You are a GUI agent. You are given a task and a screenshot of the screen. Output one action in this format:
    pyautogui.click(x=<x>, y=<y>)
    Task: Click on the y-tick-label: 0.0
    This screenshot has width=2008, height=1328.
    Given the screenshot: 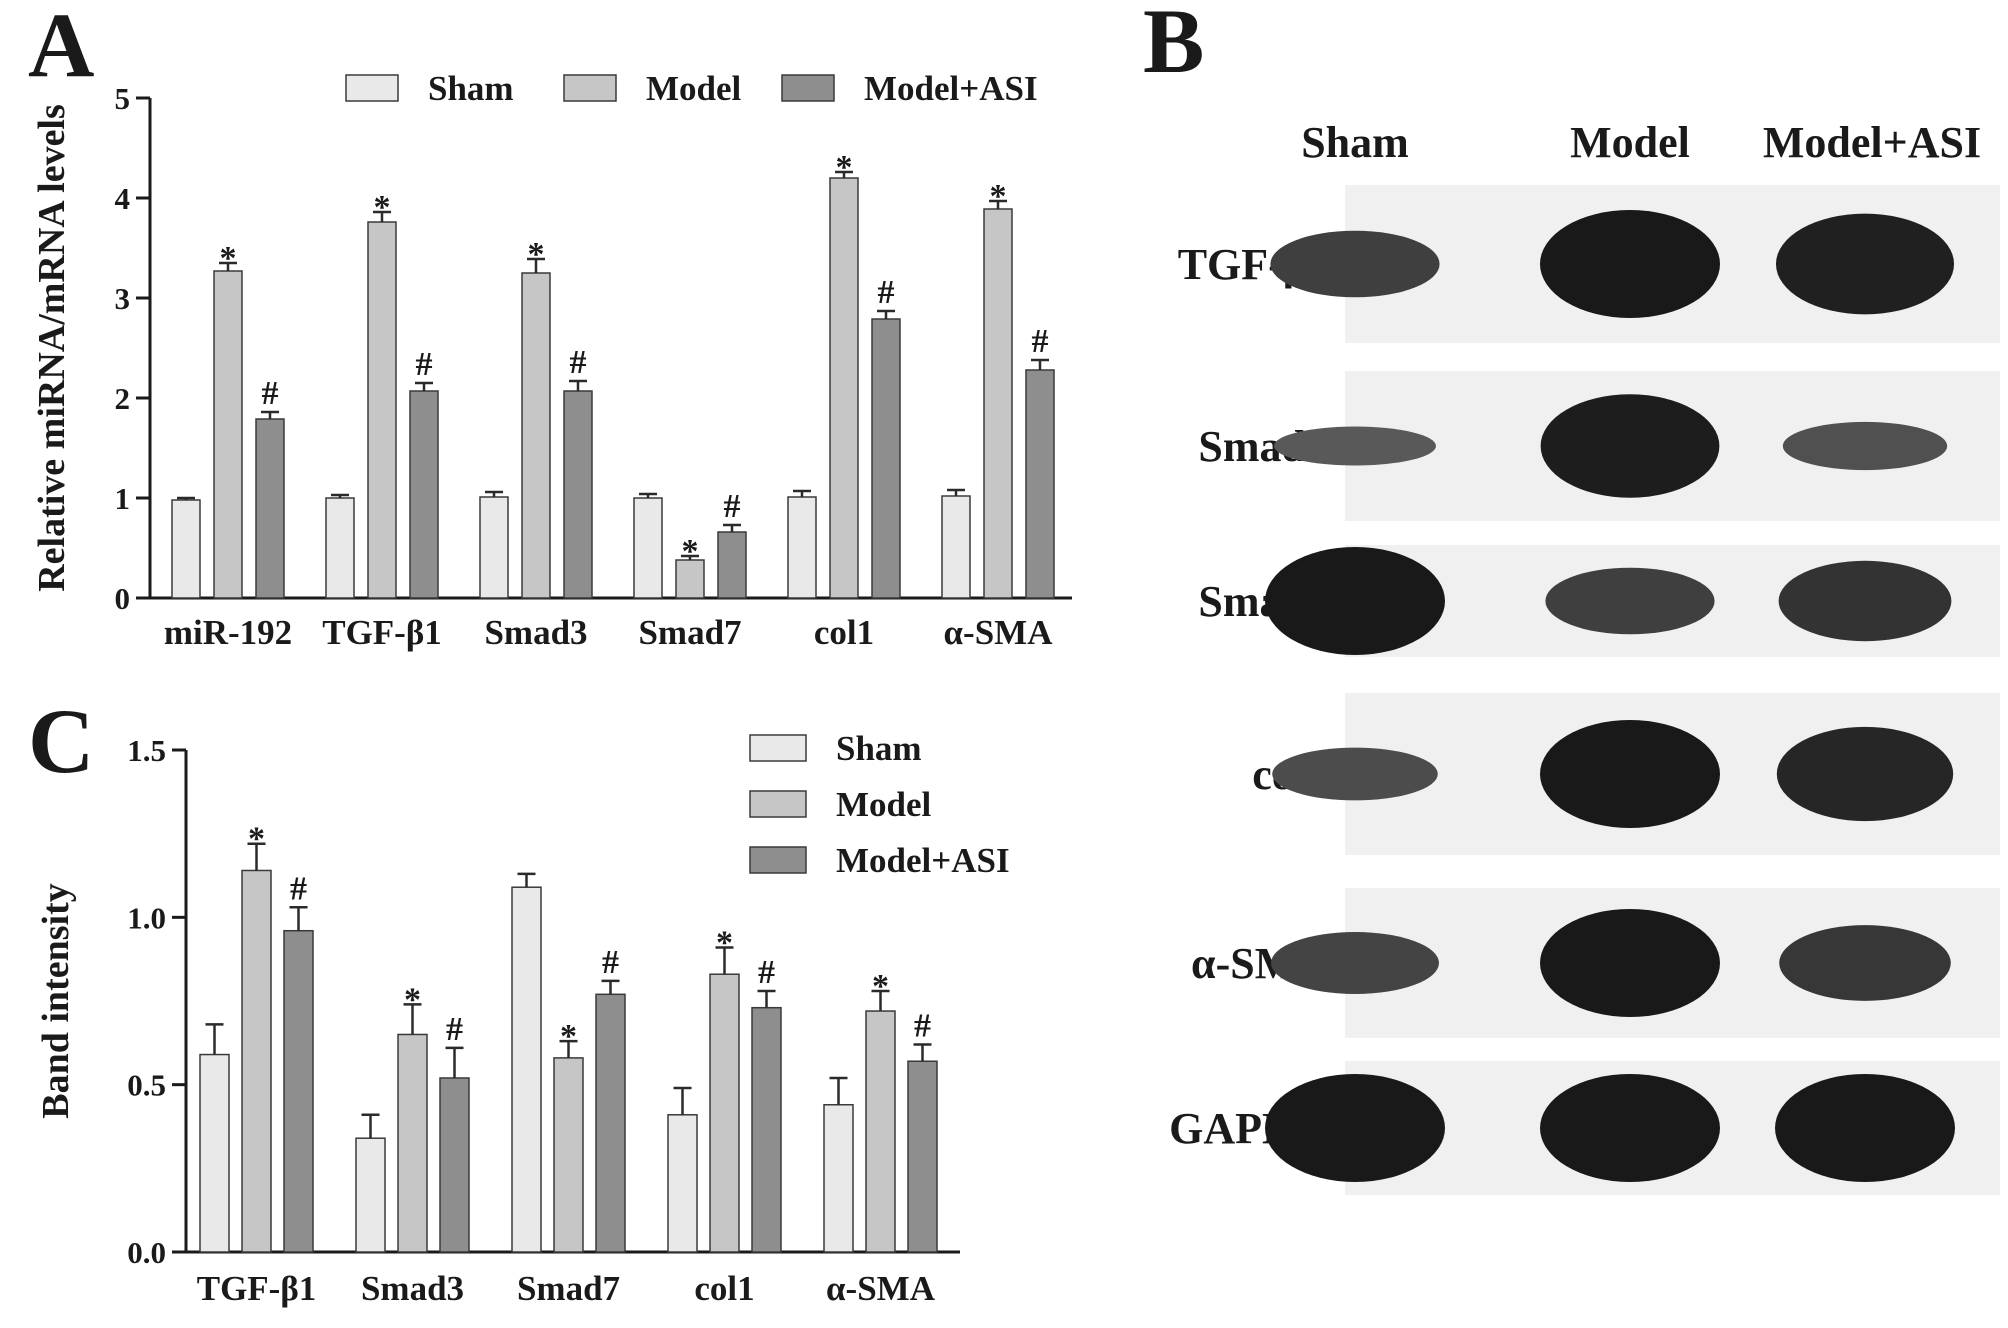 What is the action you would take?
    pyautogui.click(x=146, y=1252)
    